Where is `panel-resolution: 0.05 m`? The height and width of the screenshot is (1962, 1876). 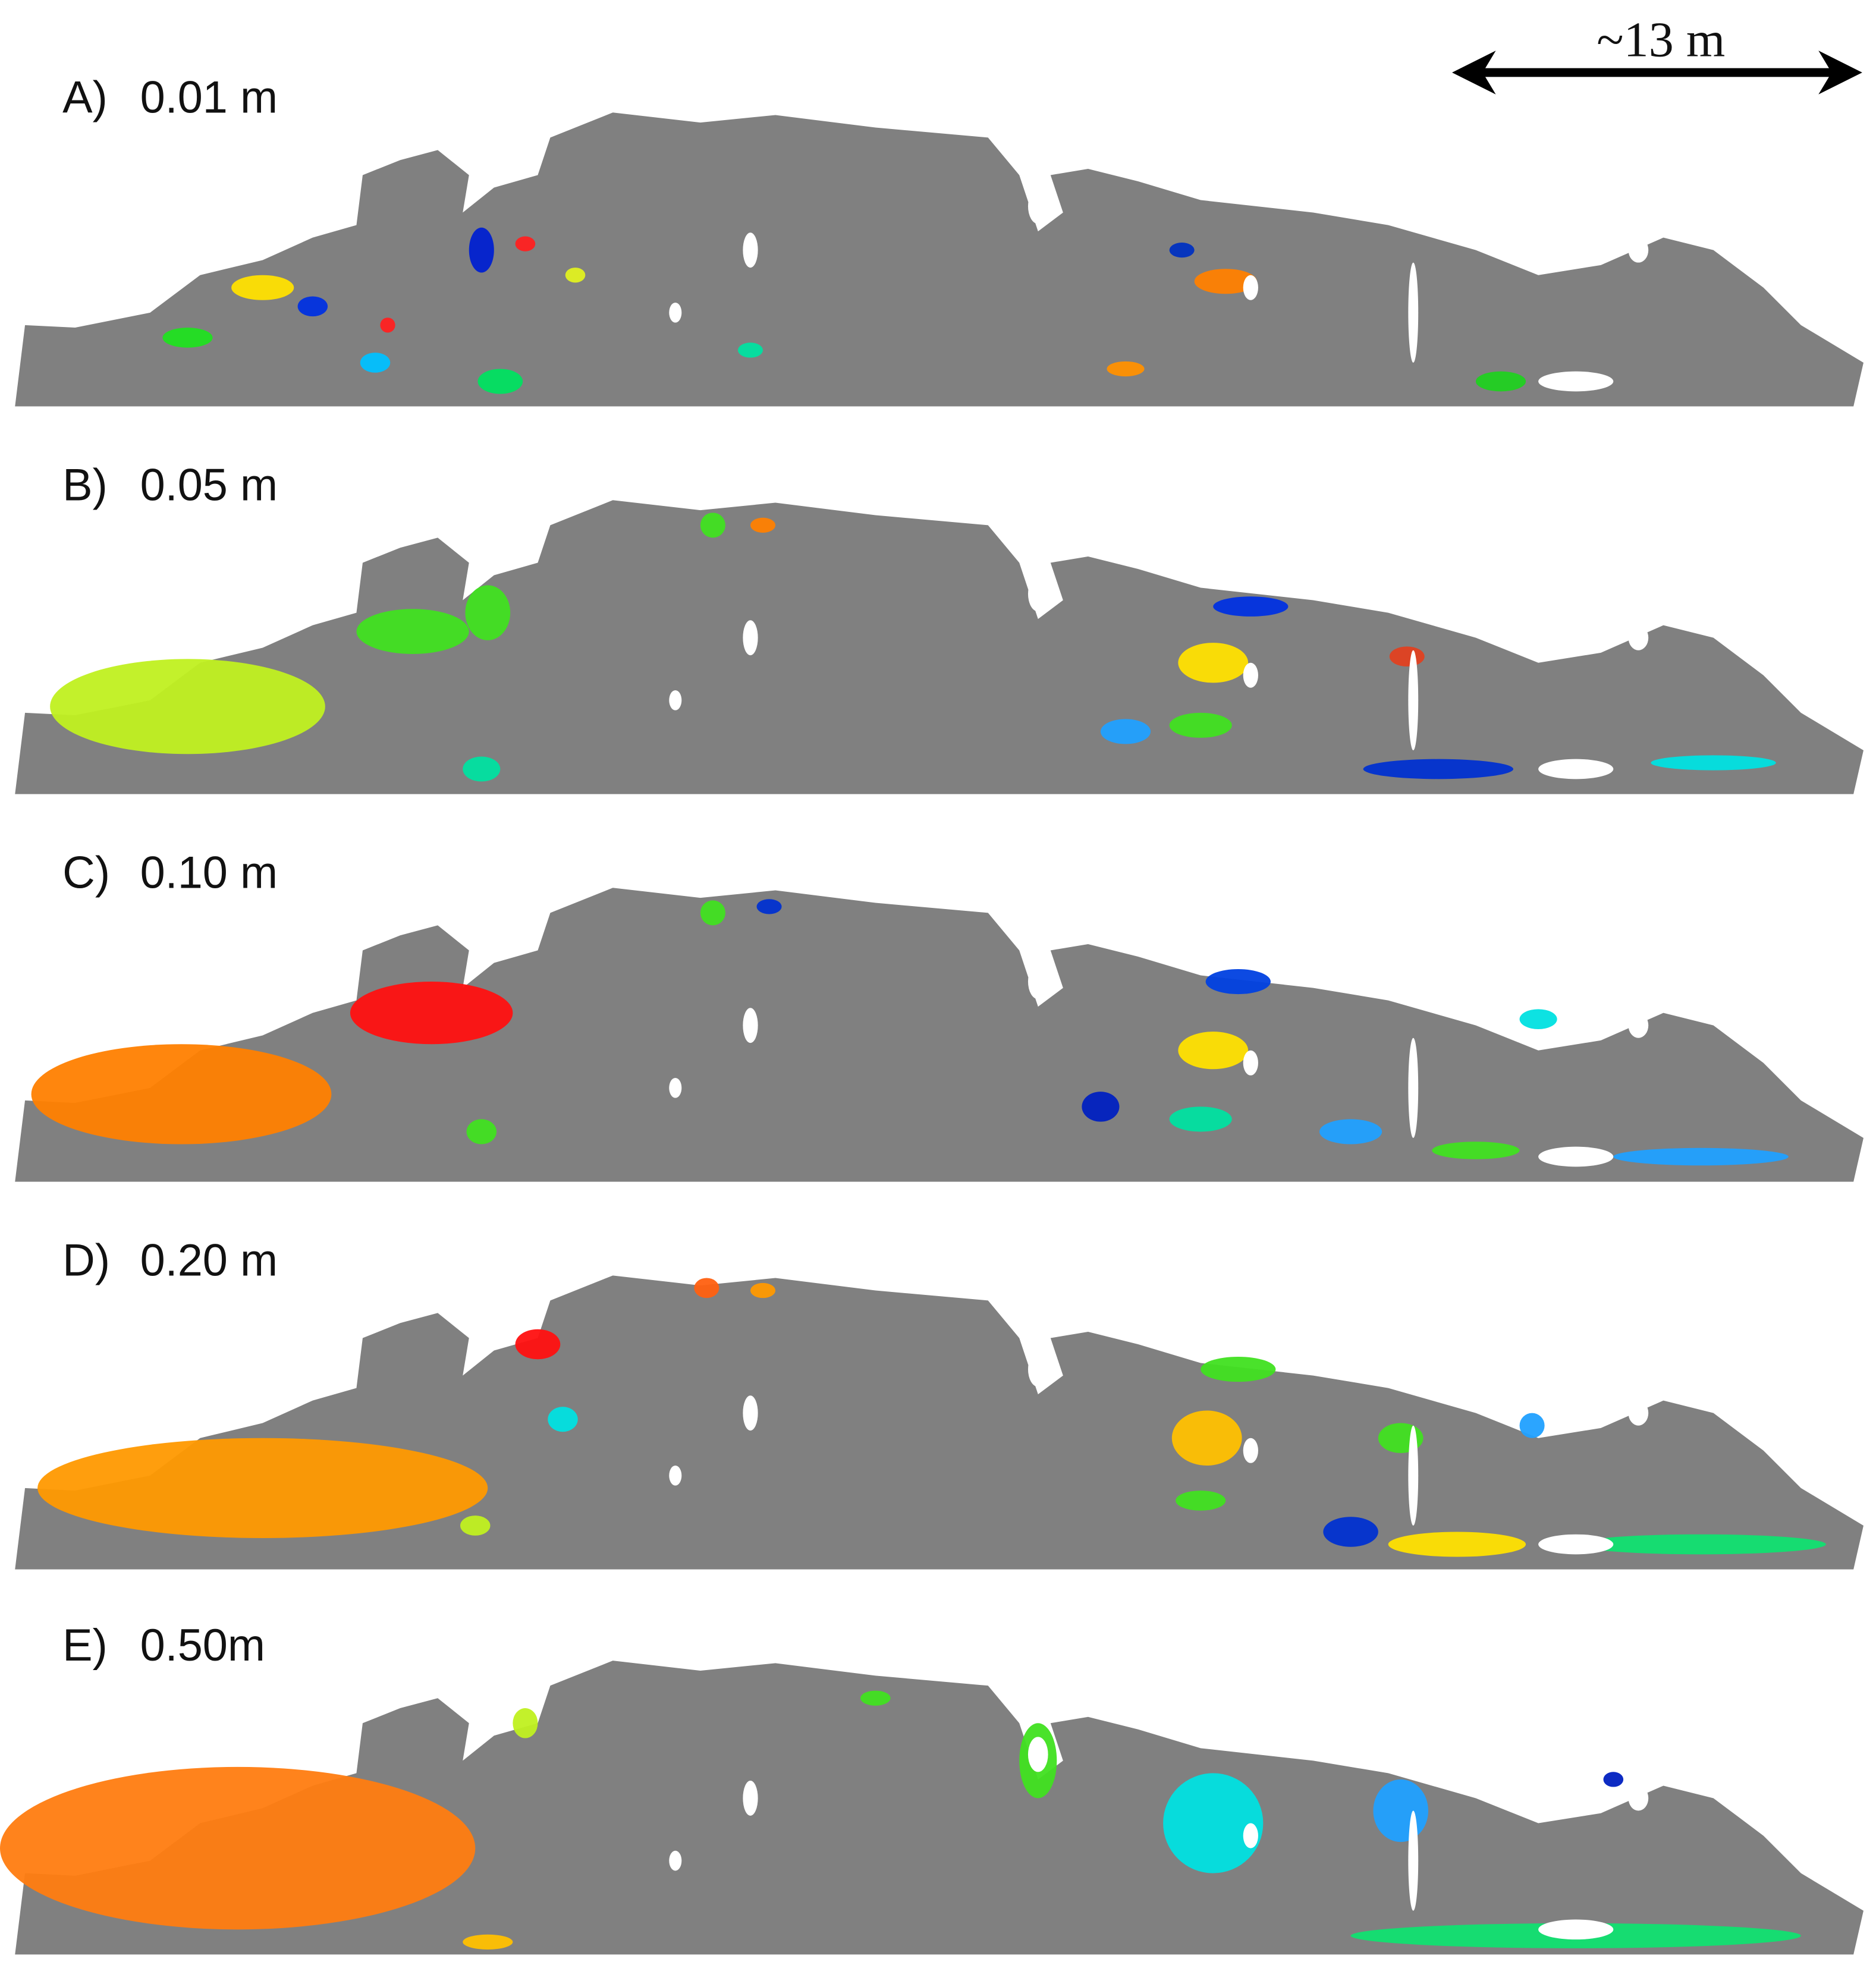 panel-resolution: 0.05 m is located at coordinates (209, 485).